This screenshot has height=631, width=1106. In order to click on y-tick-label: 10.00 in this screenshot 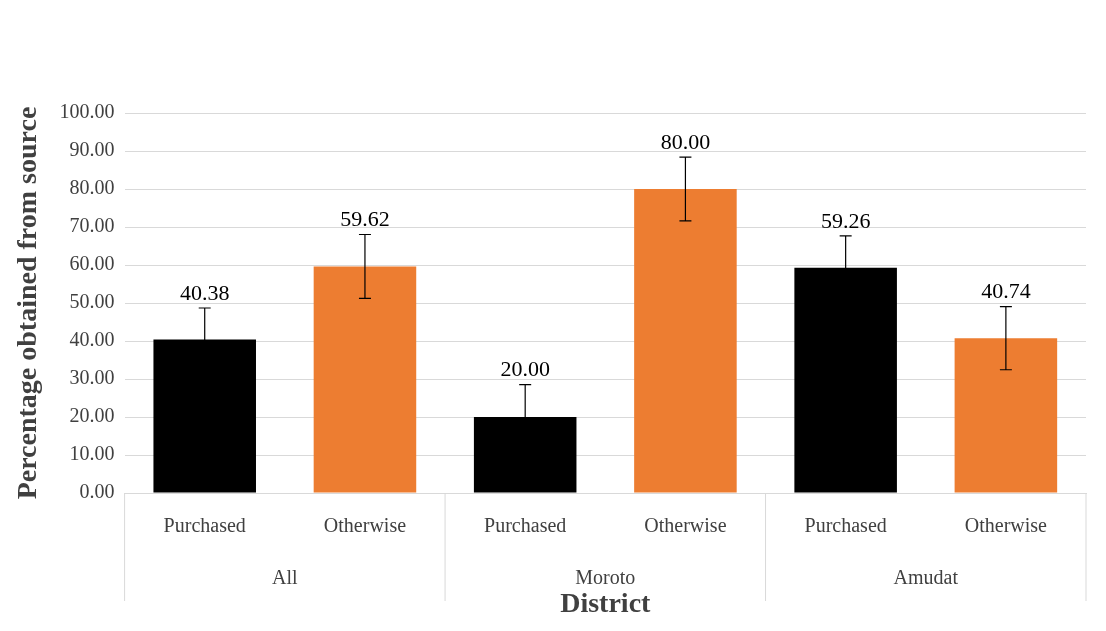, I will do `click(92, 453)`.